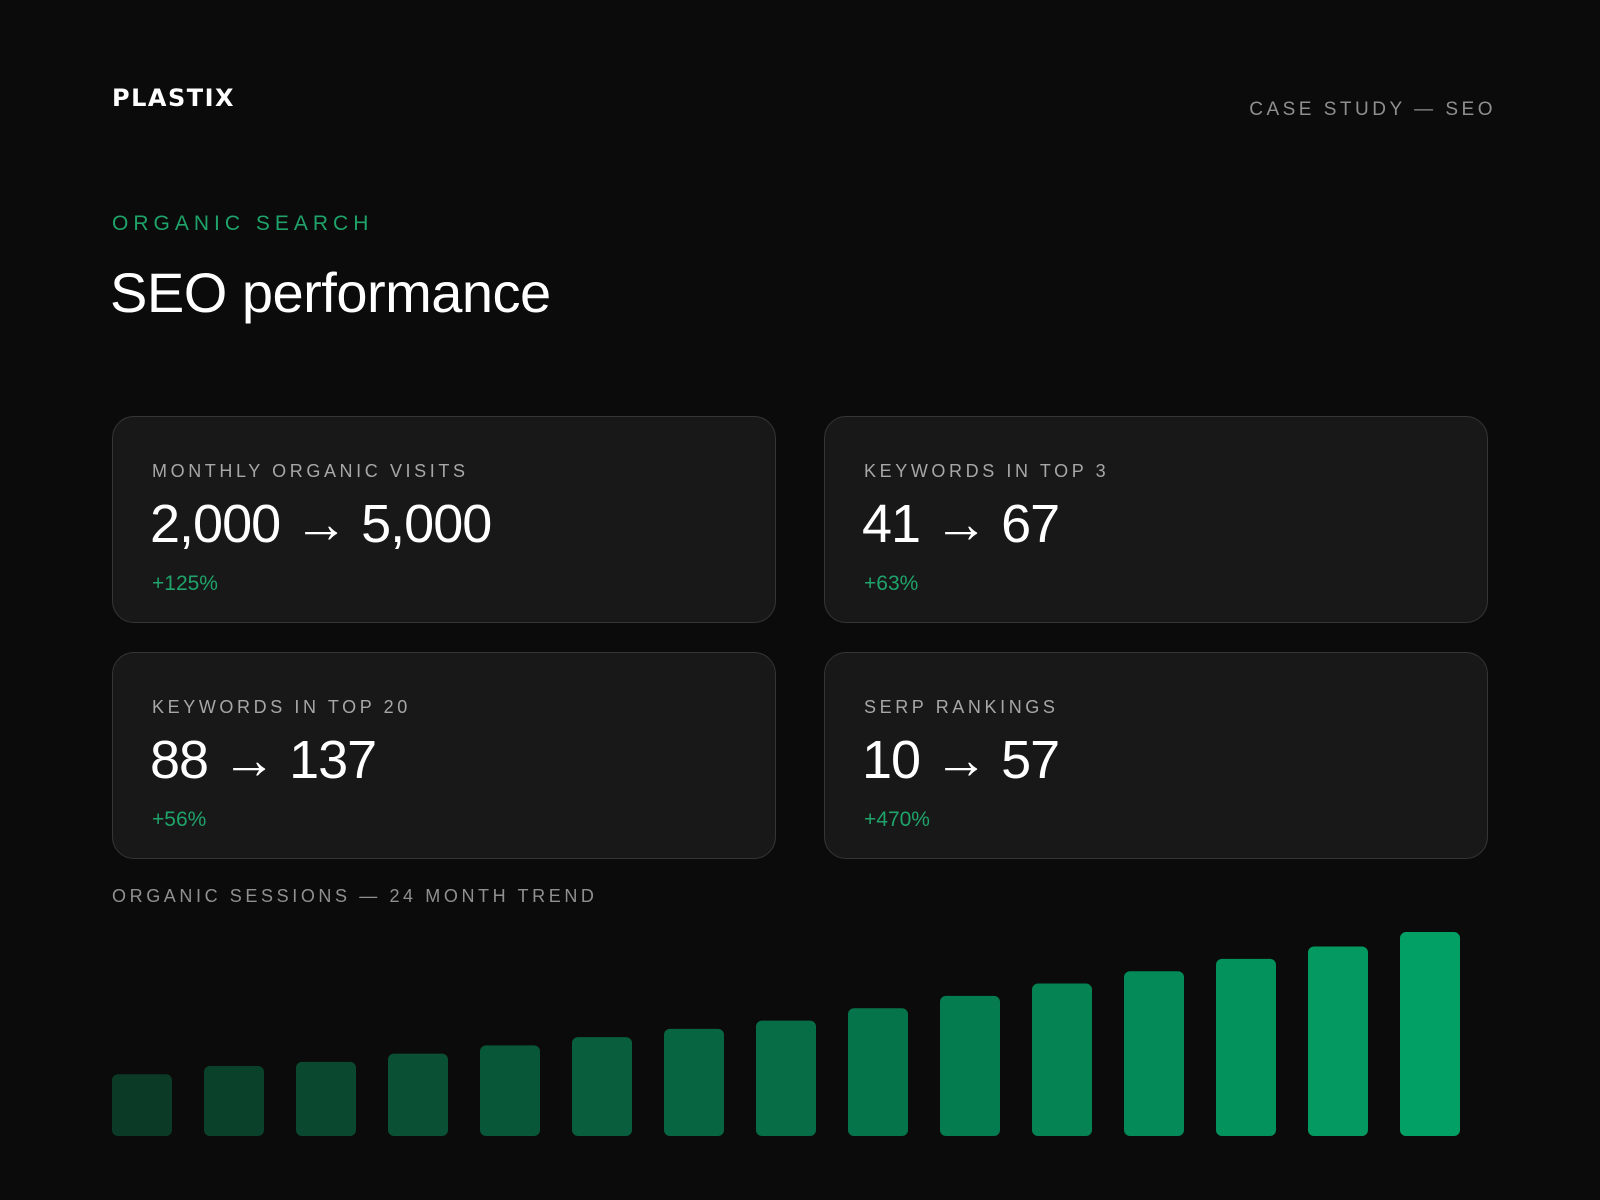  Describe the element at coordinates (174, 98) in the screenshot. I see `logo: PLASTIX` at that location.